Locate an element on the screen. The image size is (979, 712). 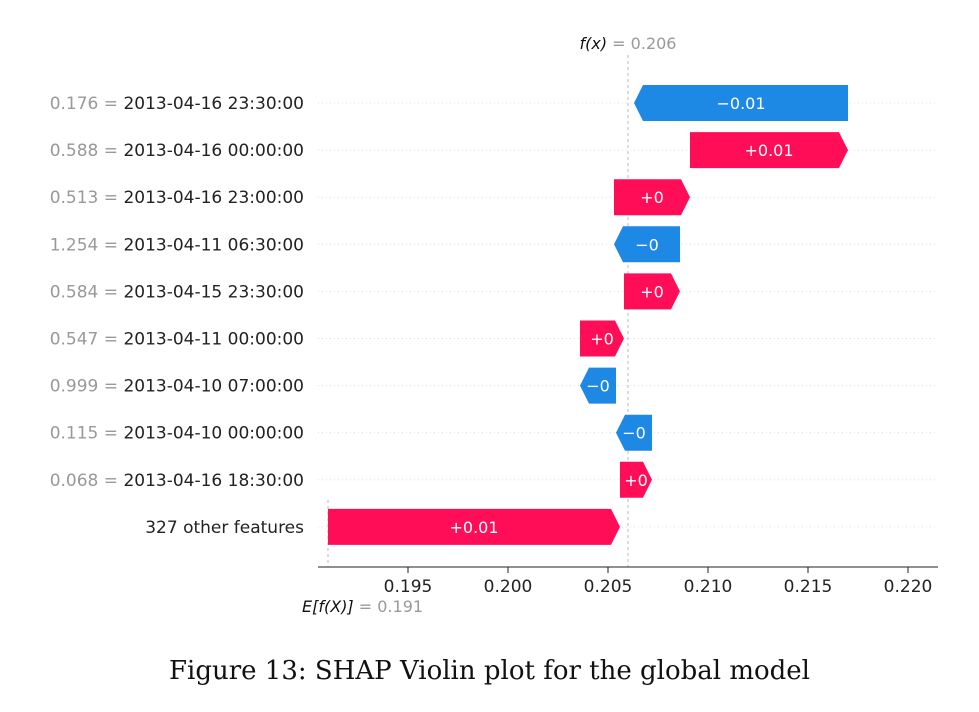
x-tick-label: 0.220 is located at coordinates (908, 587).